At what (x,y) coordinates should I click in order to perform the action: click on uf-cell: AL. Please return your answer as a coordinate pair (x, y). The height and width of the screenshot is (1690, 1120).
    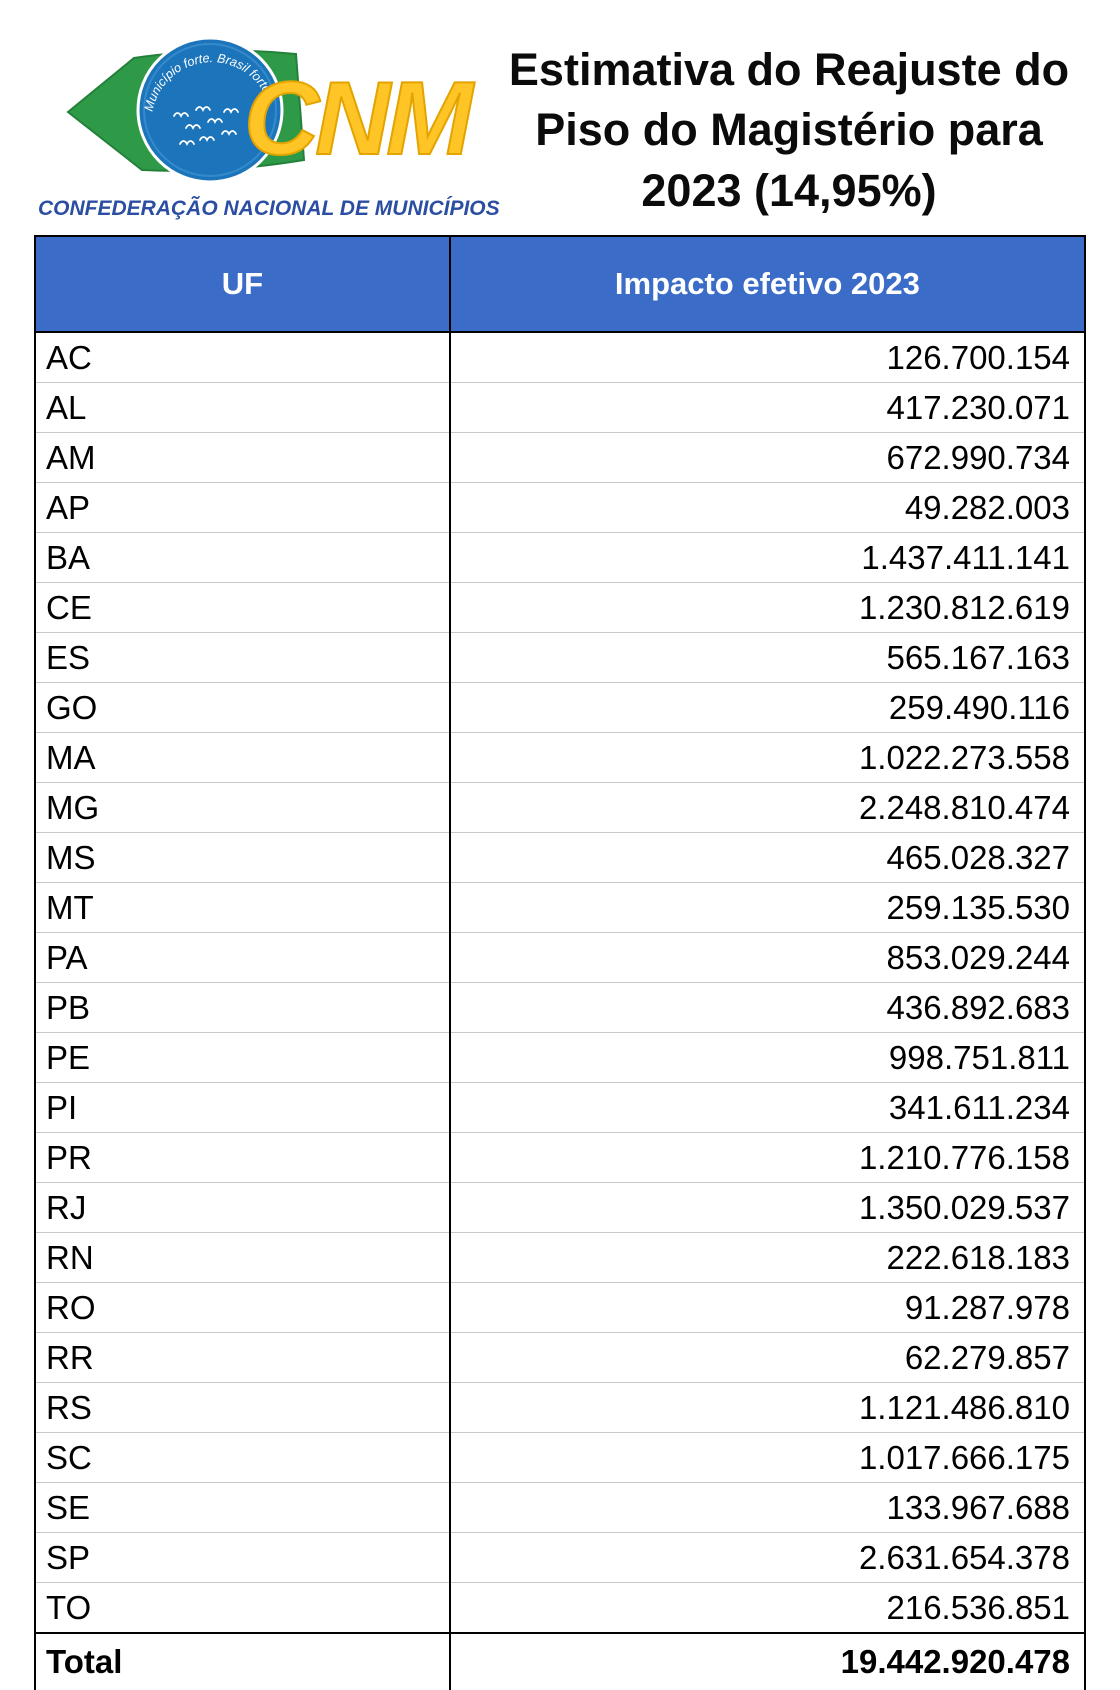
    Looking at the image, I should click on (242, 407).